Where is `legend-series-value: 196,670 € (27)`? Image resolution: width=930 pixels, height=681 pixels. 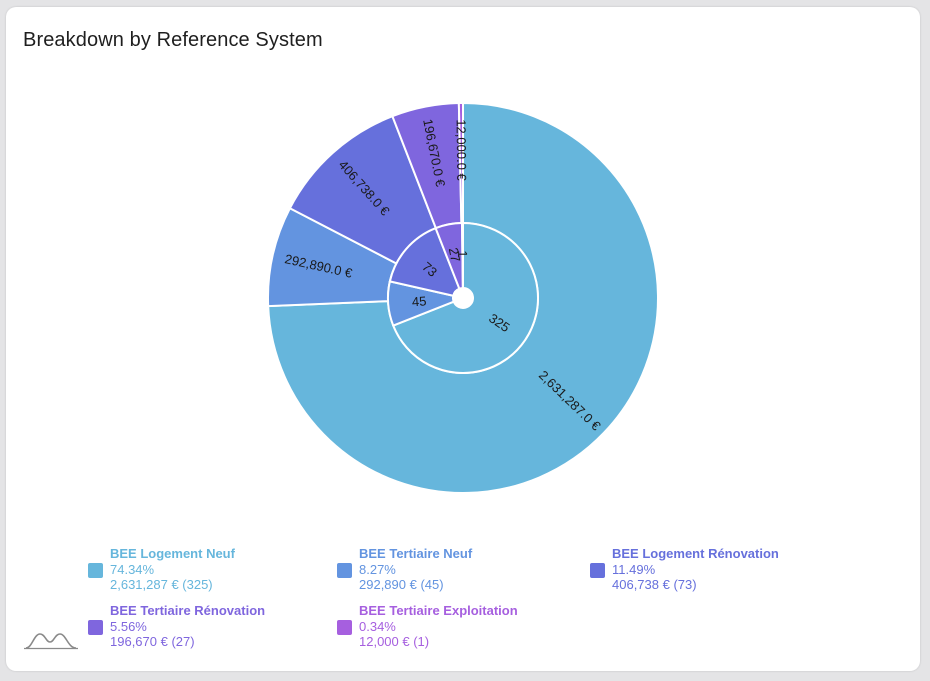
legend-series-value: 196,670 € (27) is located at coordinates (152, 641).